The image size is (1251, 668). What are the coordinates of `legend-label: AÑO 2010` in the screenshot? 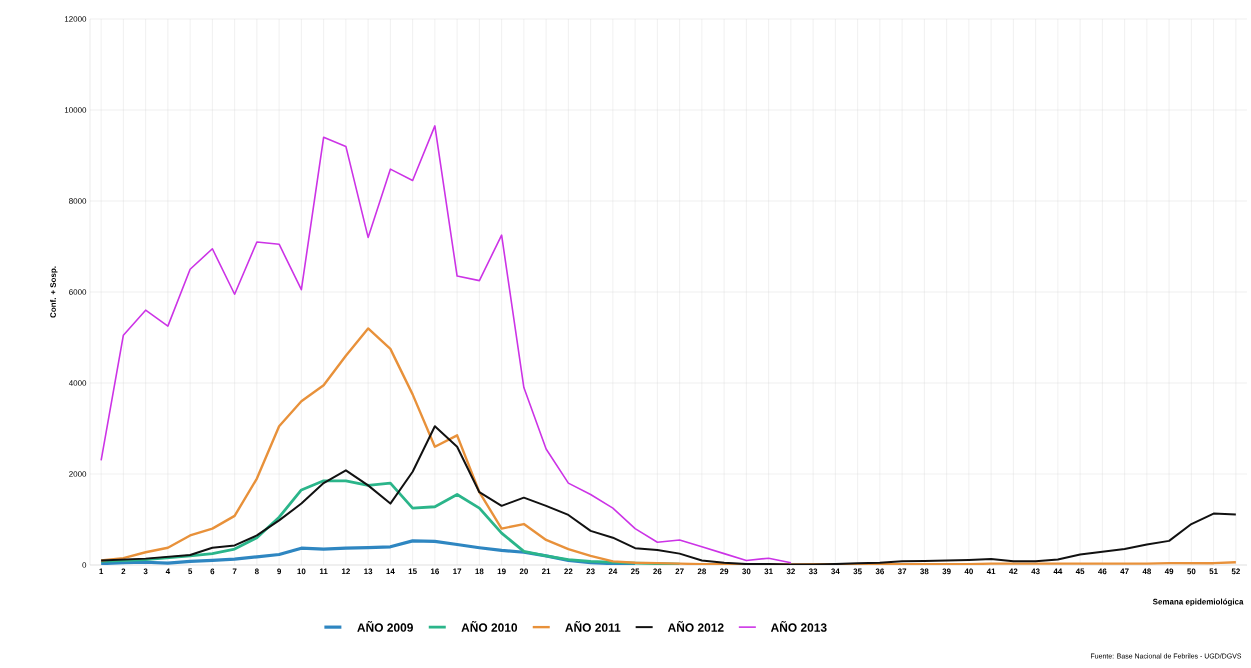 It's located at (489, 626).